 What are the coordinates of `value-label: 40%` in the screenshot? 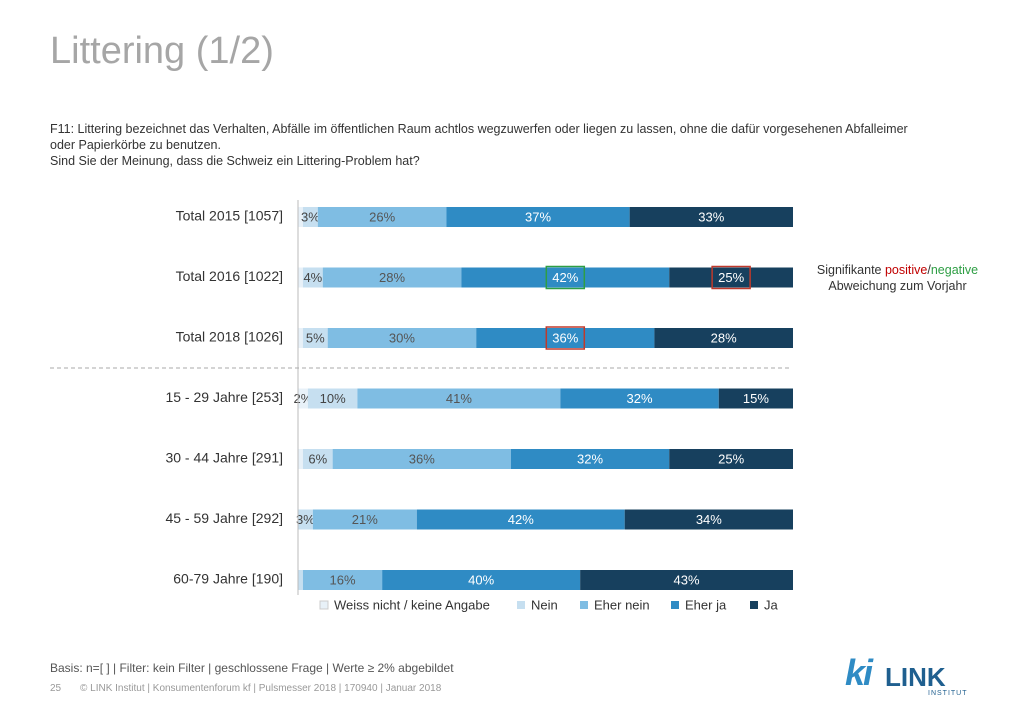 It's located at (481, 579).